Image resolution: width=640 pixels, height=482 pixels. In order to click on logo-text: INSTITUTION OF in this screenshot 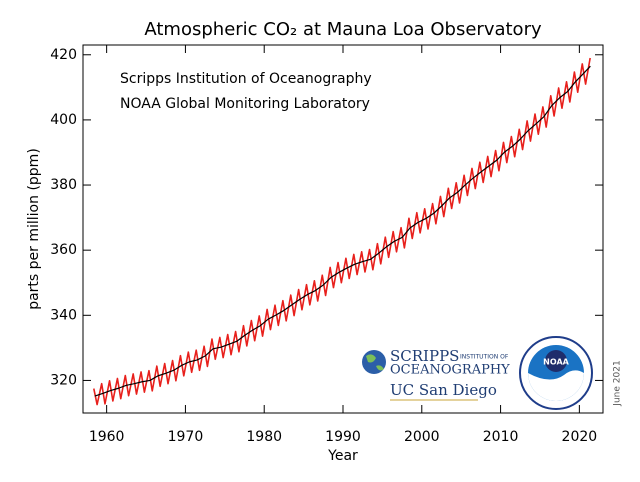, I will do `click(484, 357)`.